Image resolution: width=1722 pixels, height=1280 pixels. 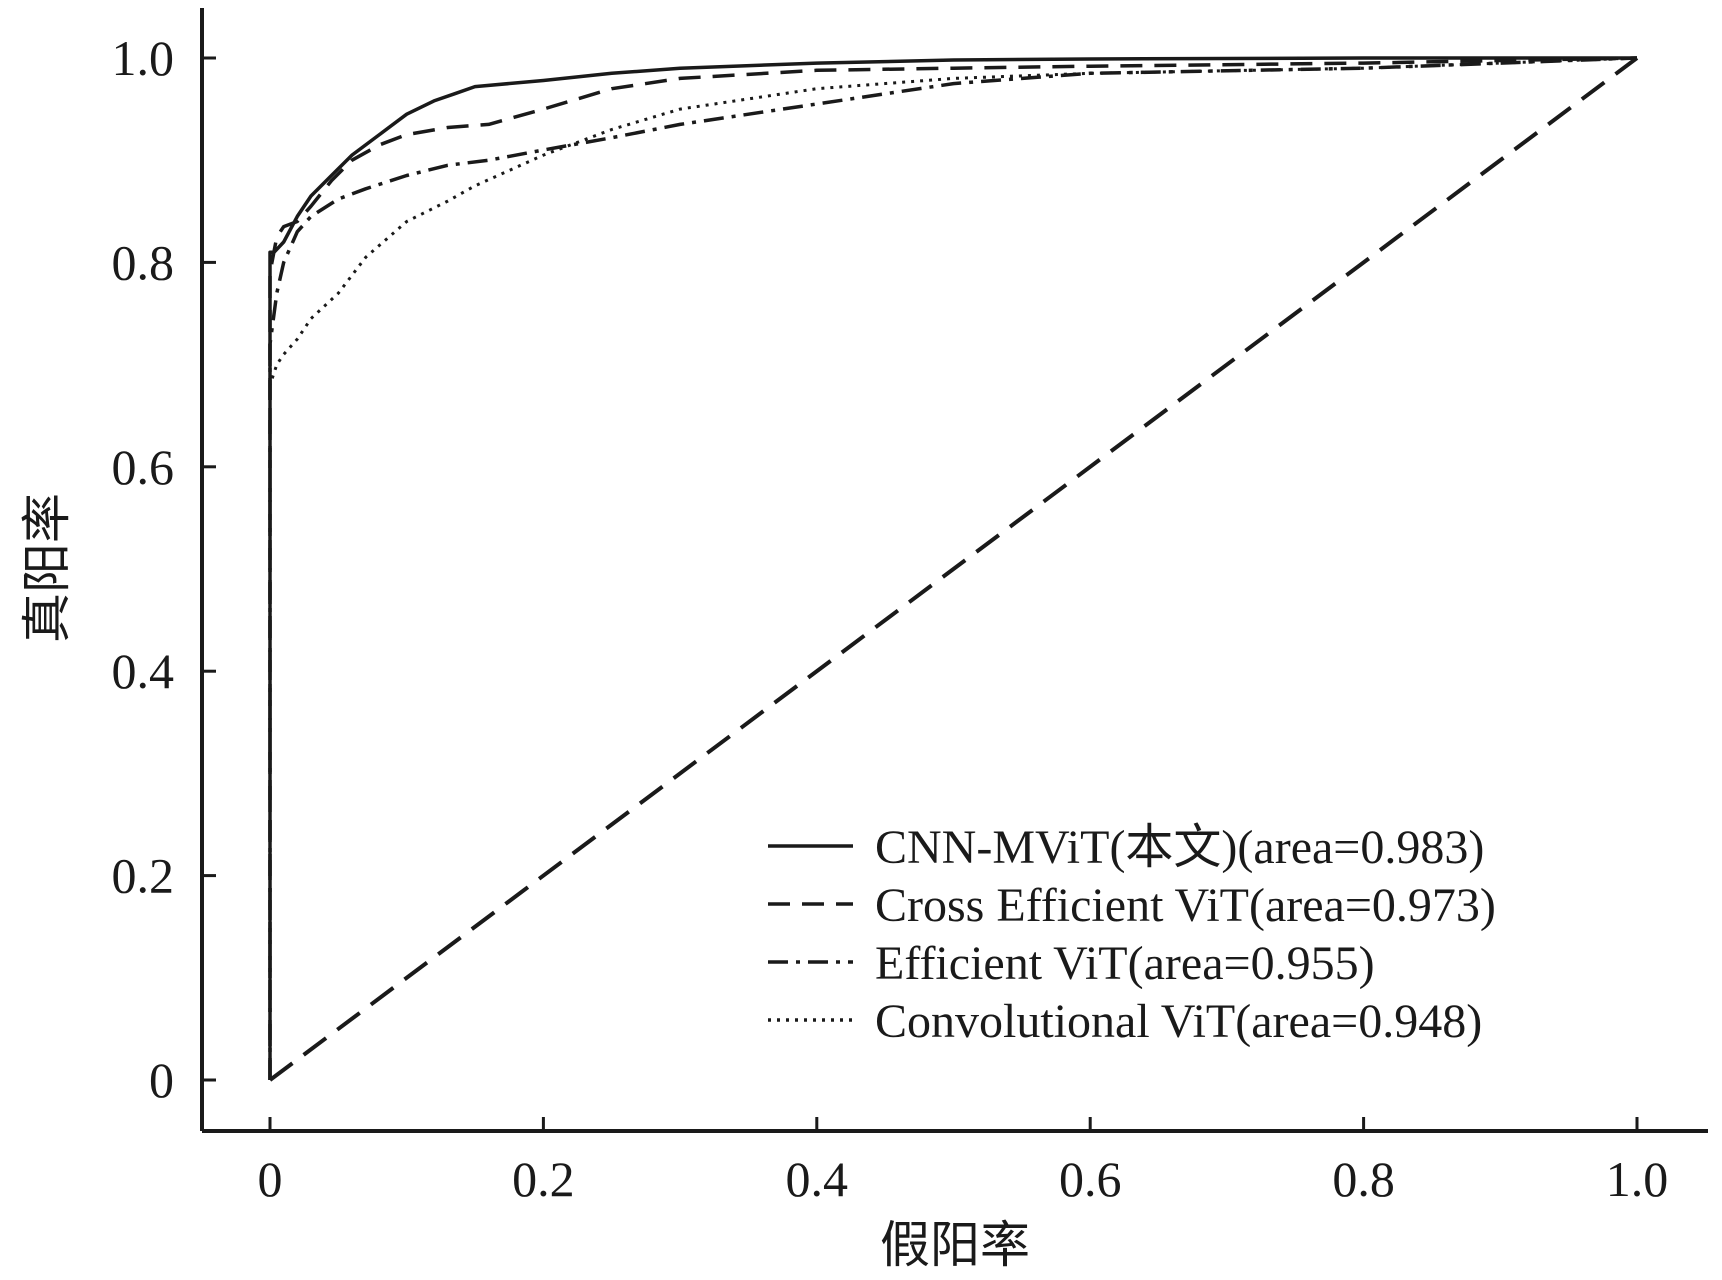 I want to click on y-tick-label: 0.2, so click(x=143, y=876).